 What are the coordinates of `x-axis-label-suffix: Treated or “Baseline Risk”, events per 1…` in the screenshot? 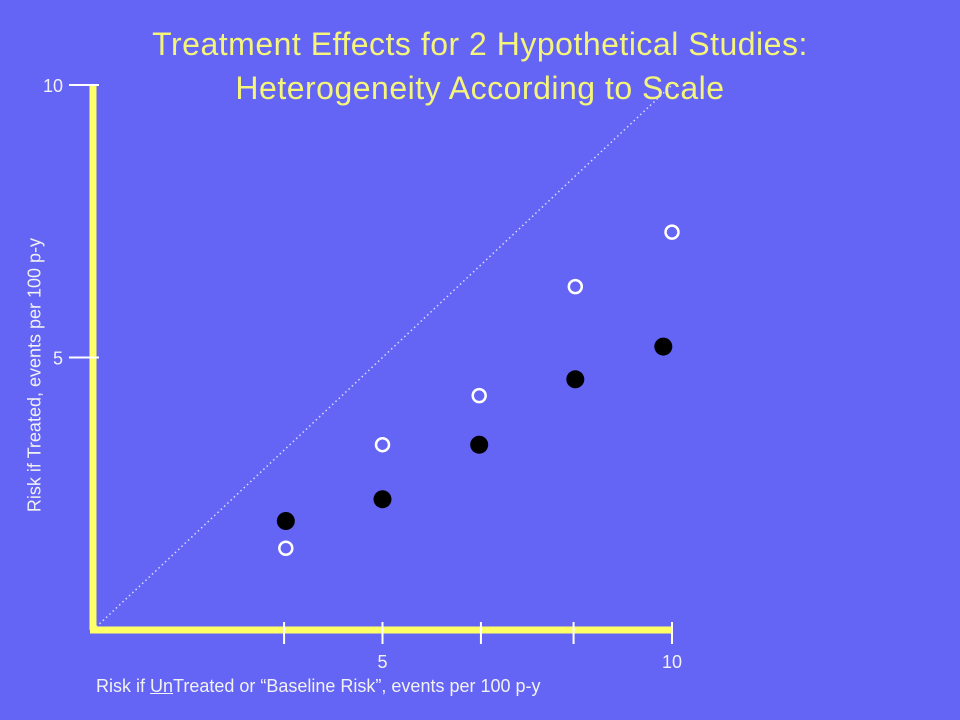 It's located at (357, 686).